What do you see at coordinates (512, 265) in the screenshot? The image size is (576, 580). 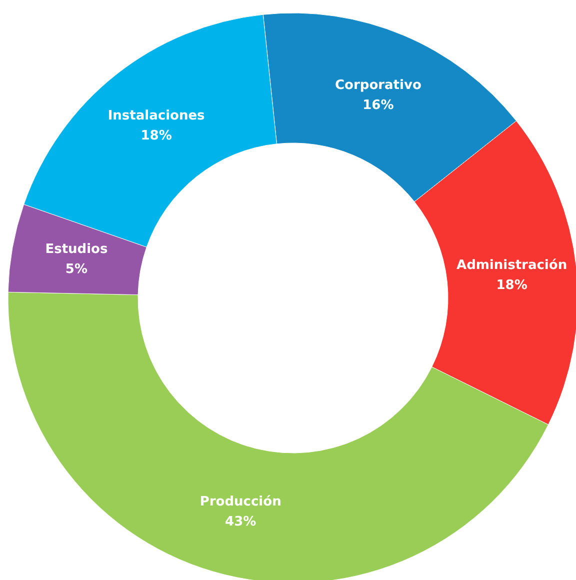 I see `slice-label: Administración` at bounding box center [512, 265].